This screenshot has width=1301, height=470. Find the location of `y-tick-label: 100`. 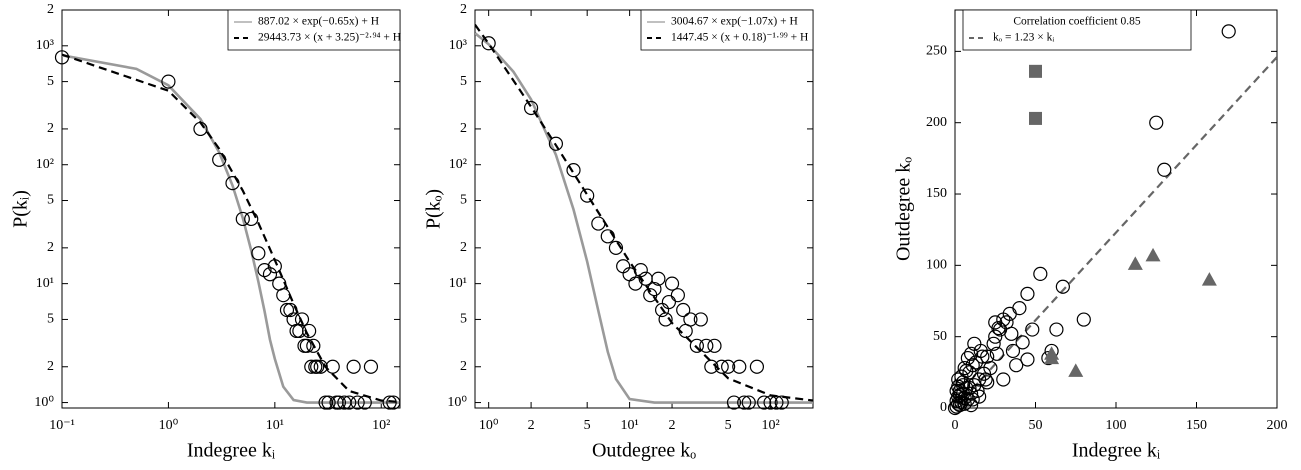

y-tick-label: 100 is located at coordinates (936, 265).